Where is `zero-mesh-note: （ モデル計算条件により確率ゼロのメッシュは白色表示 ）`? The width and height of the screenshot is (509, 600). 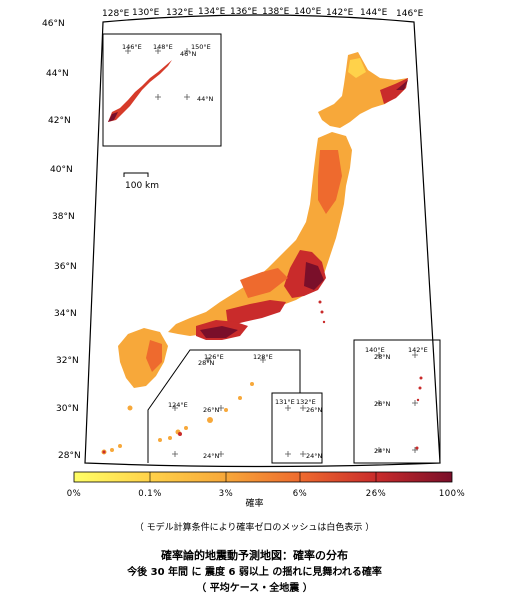
zero-mesh-note: （ モデル計算条件により確率ゼロのメッシュは白色表示 ） is located at coordinates (254, 528).